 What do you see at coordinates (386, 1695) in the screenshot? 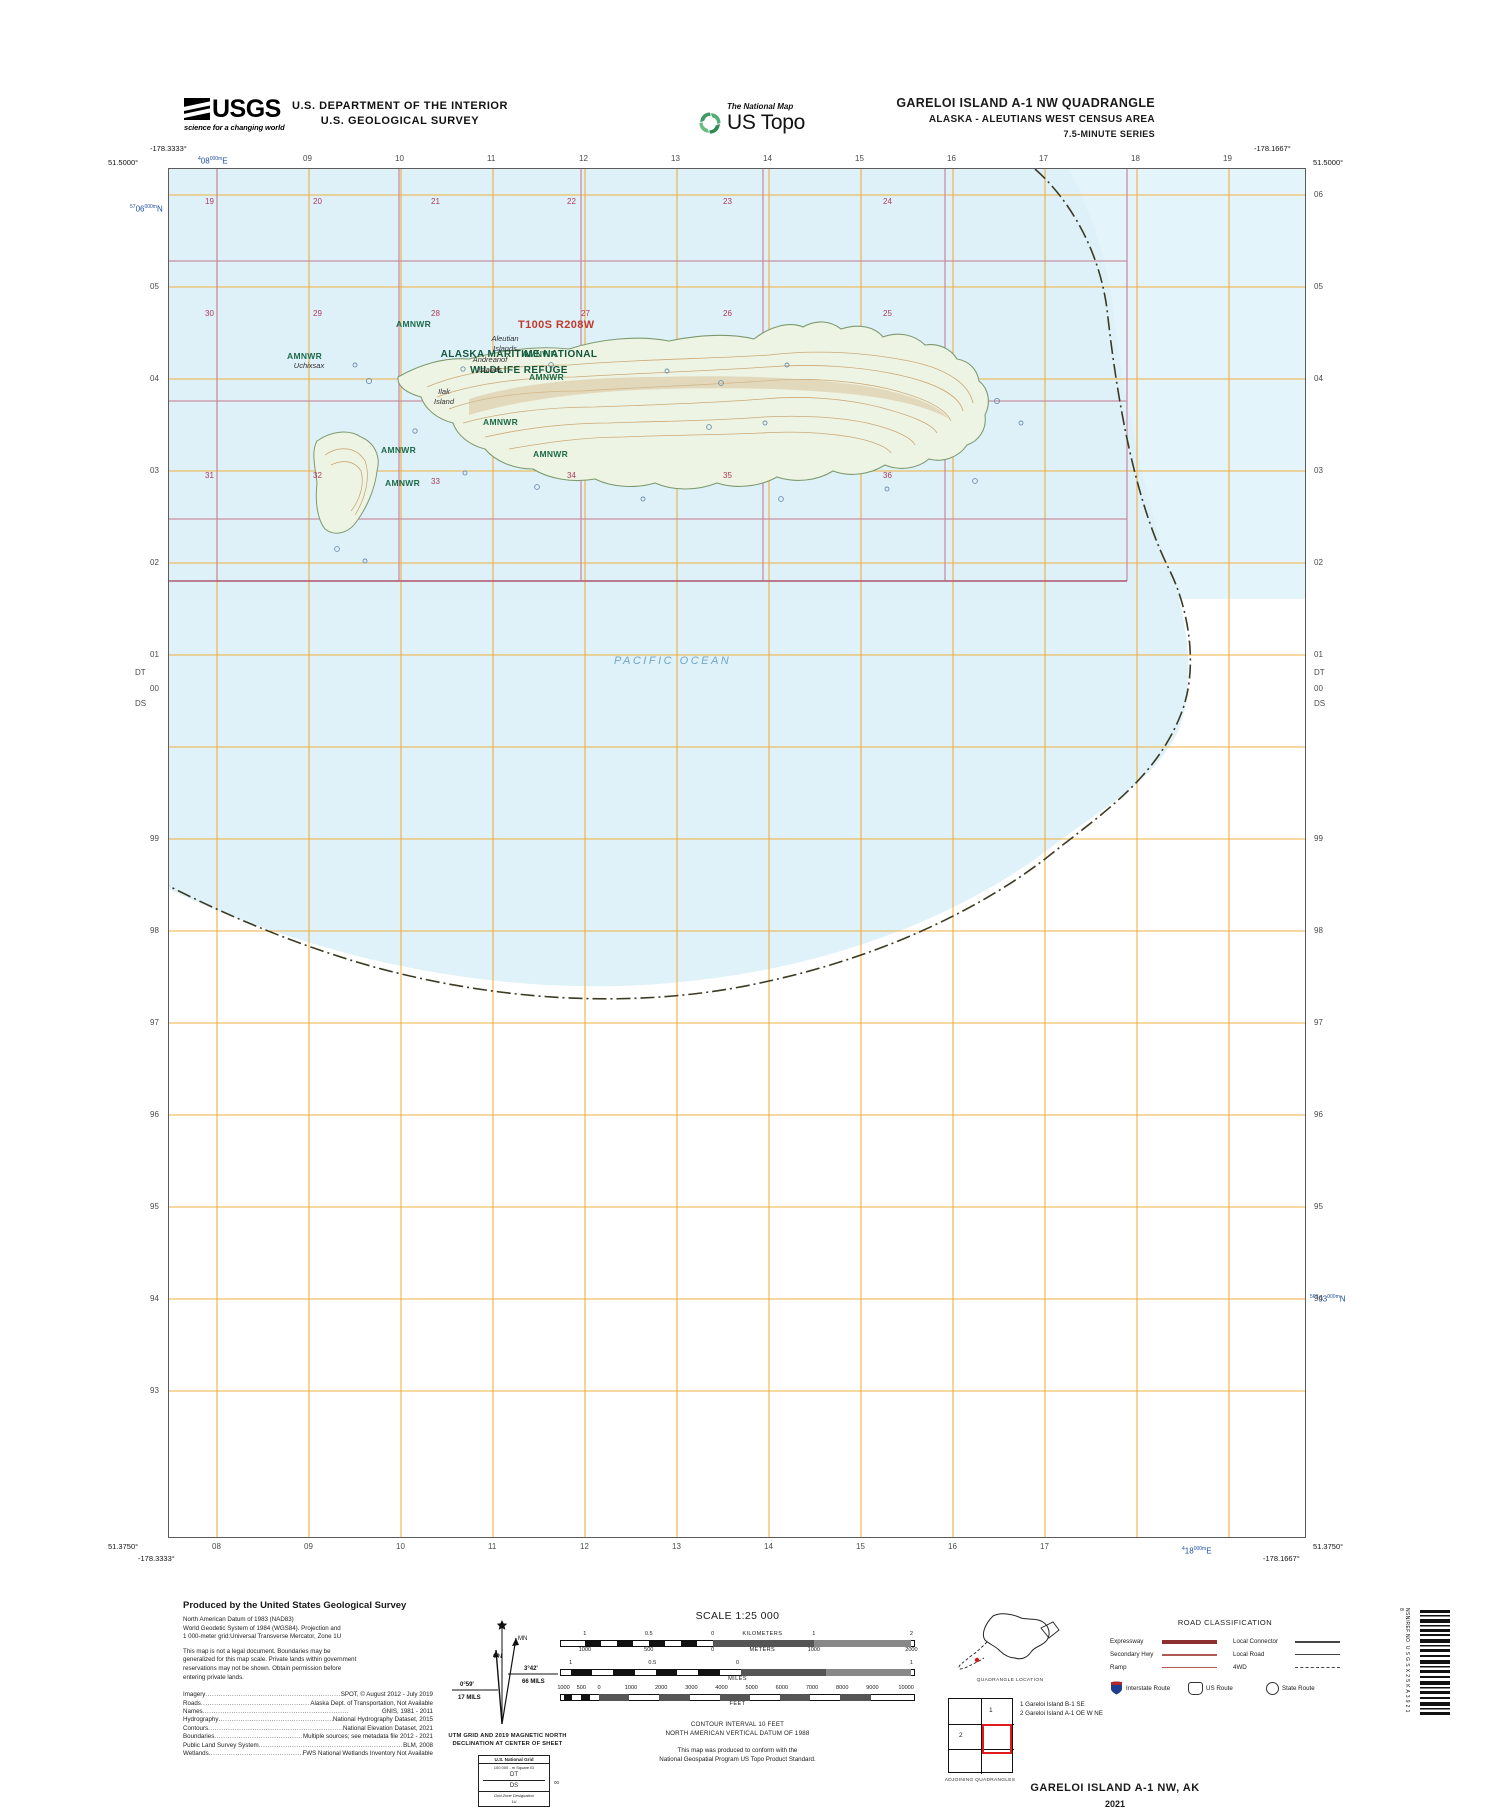
I see `source-value: SPOT, © August 2012 - July 2019` at bounding box center [386, 1695].